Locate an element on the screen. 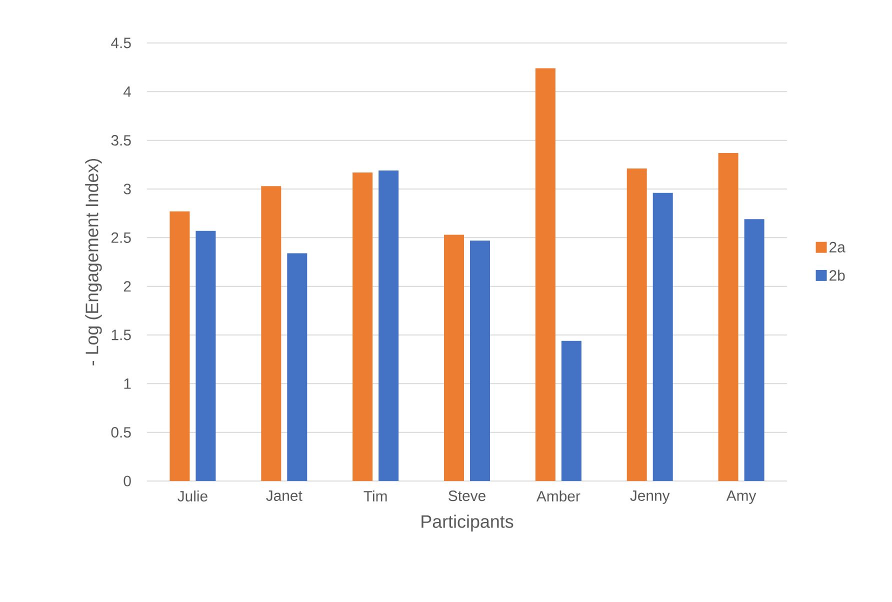 The height and width of the screenshot is (602, 892). x-tick-label: Jenny is located at coordinates (650, 497).